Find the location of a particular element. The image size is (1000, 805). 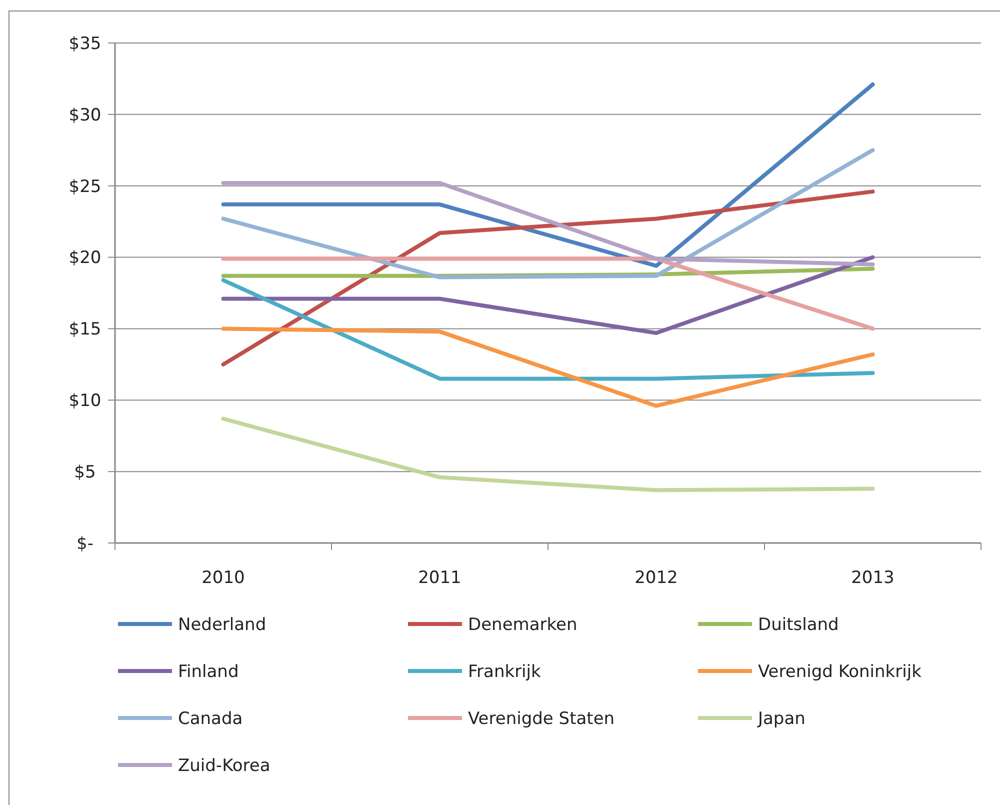

y-tick-label: $25 is located at coordinates (85, 186).